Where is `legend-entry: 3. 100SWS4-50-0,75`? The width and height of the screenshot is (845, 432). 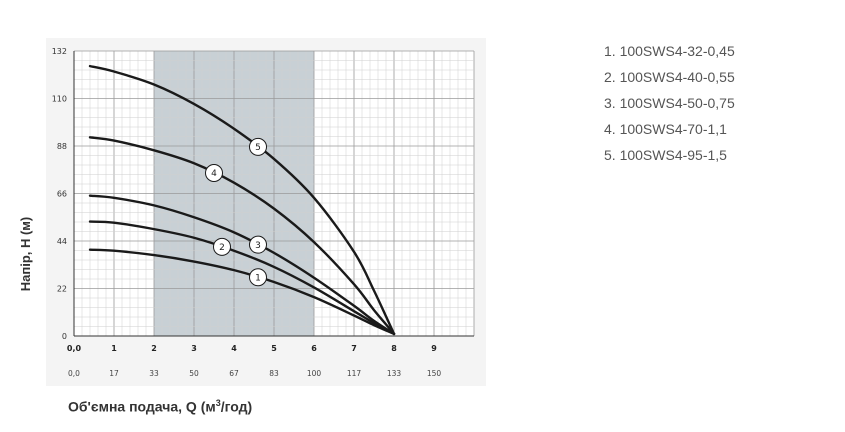
legend-entry: 3. 100SWS4-50-0,75 is located at coordinates (669, 103).